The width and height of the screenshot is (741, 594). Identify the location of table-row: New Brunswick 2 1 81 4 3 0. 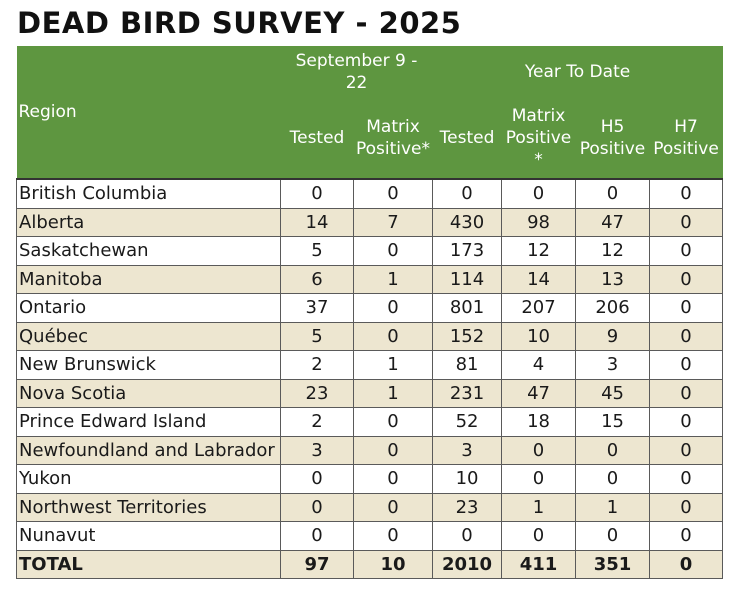
(370, 365).